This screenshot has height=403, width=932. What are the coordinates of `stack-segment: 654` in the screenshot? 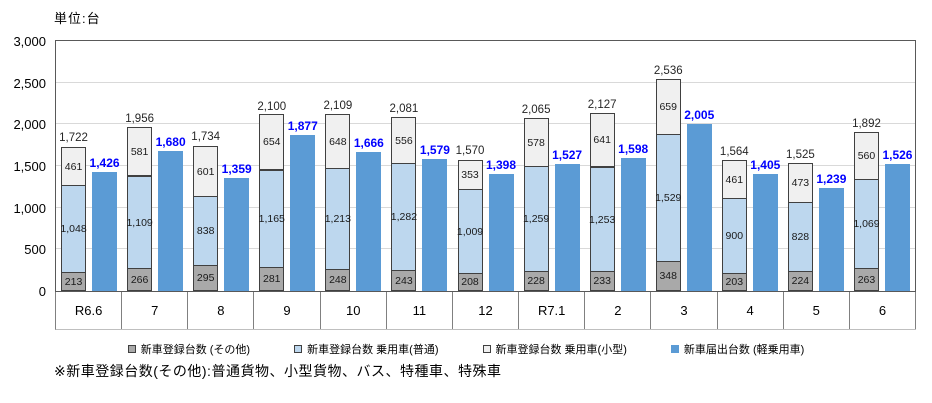 It's located at (272, 142).